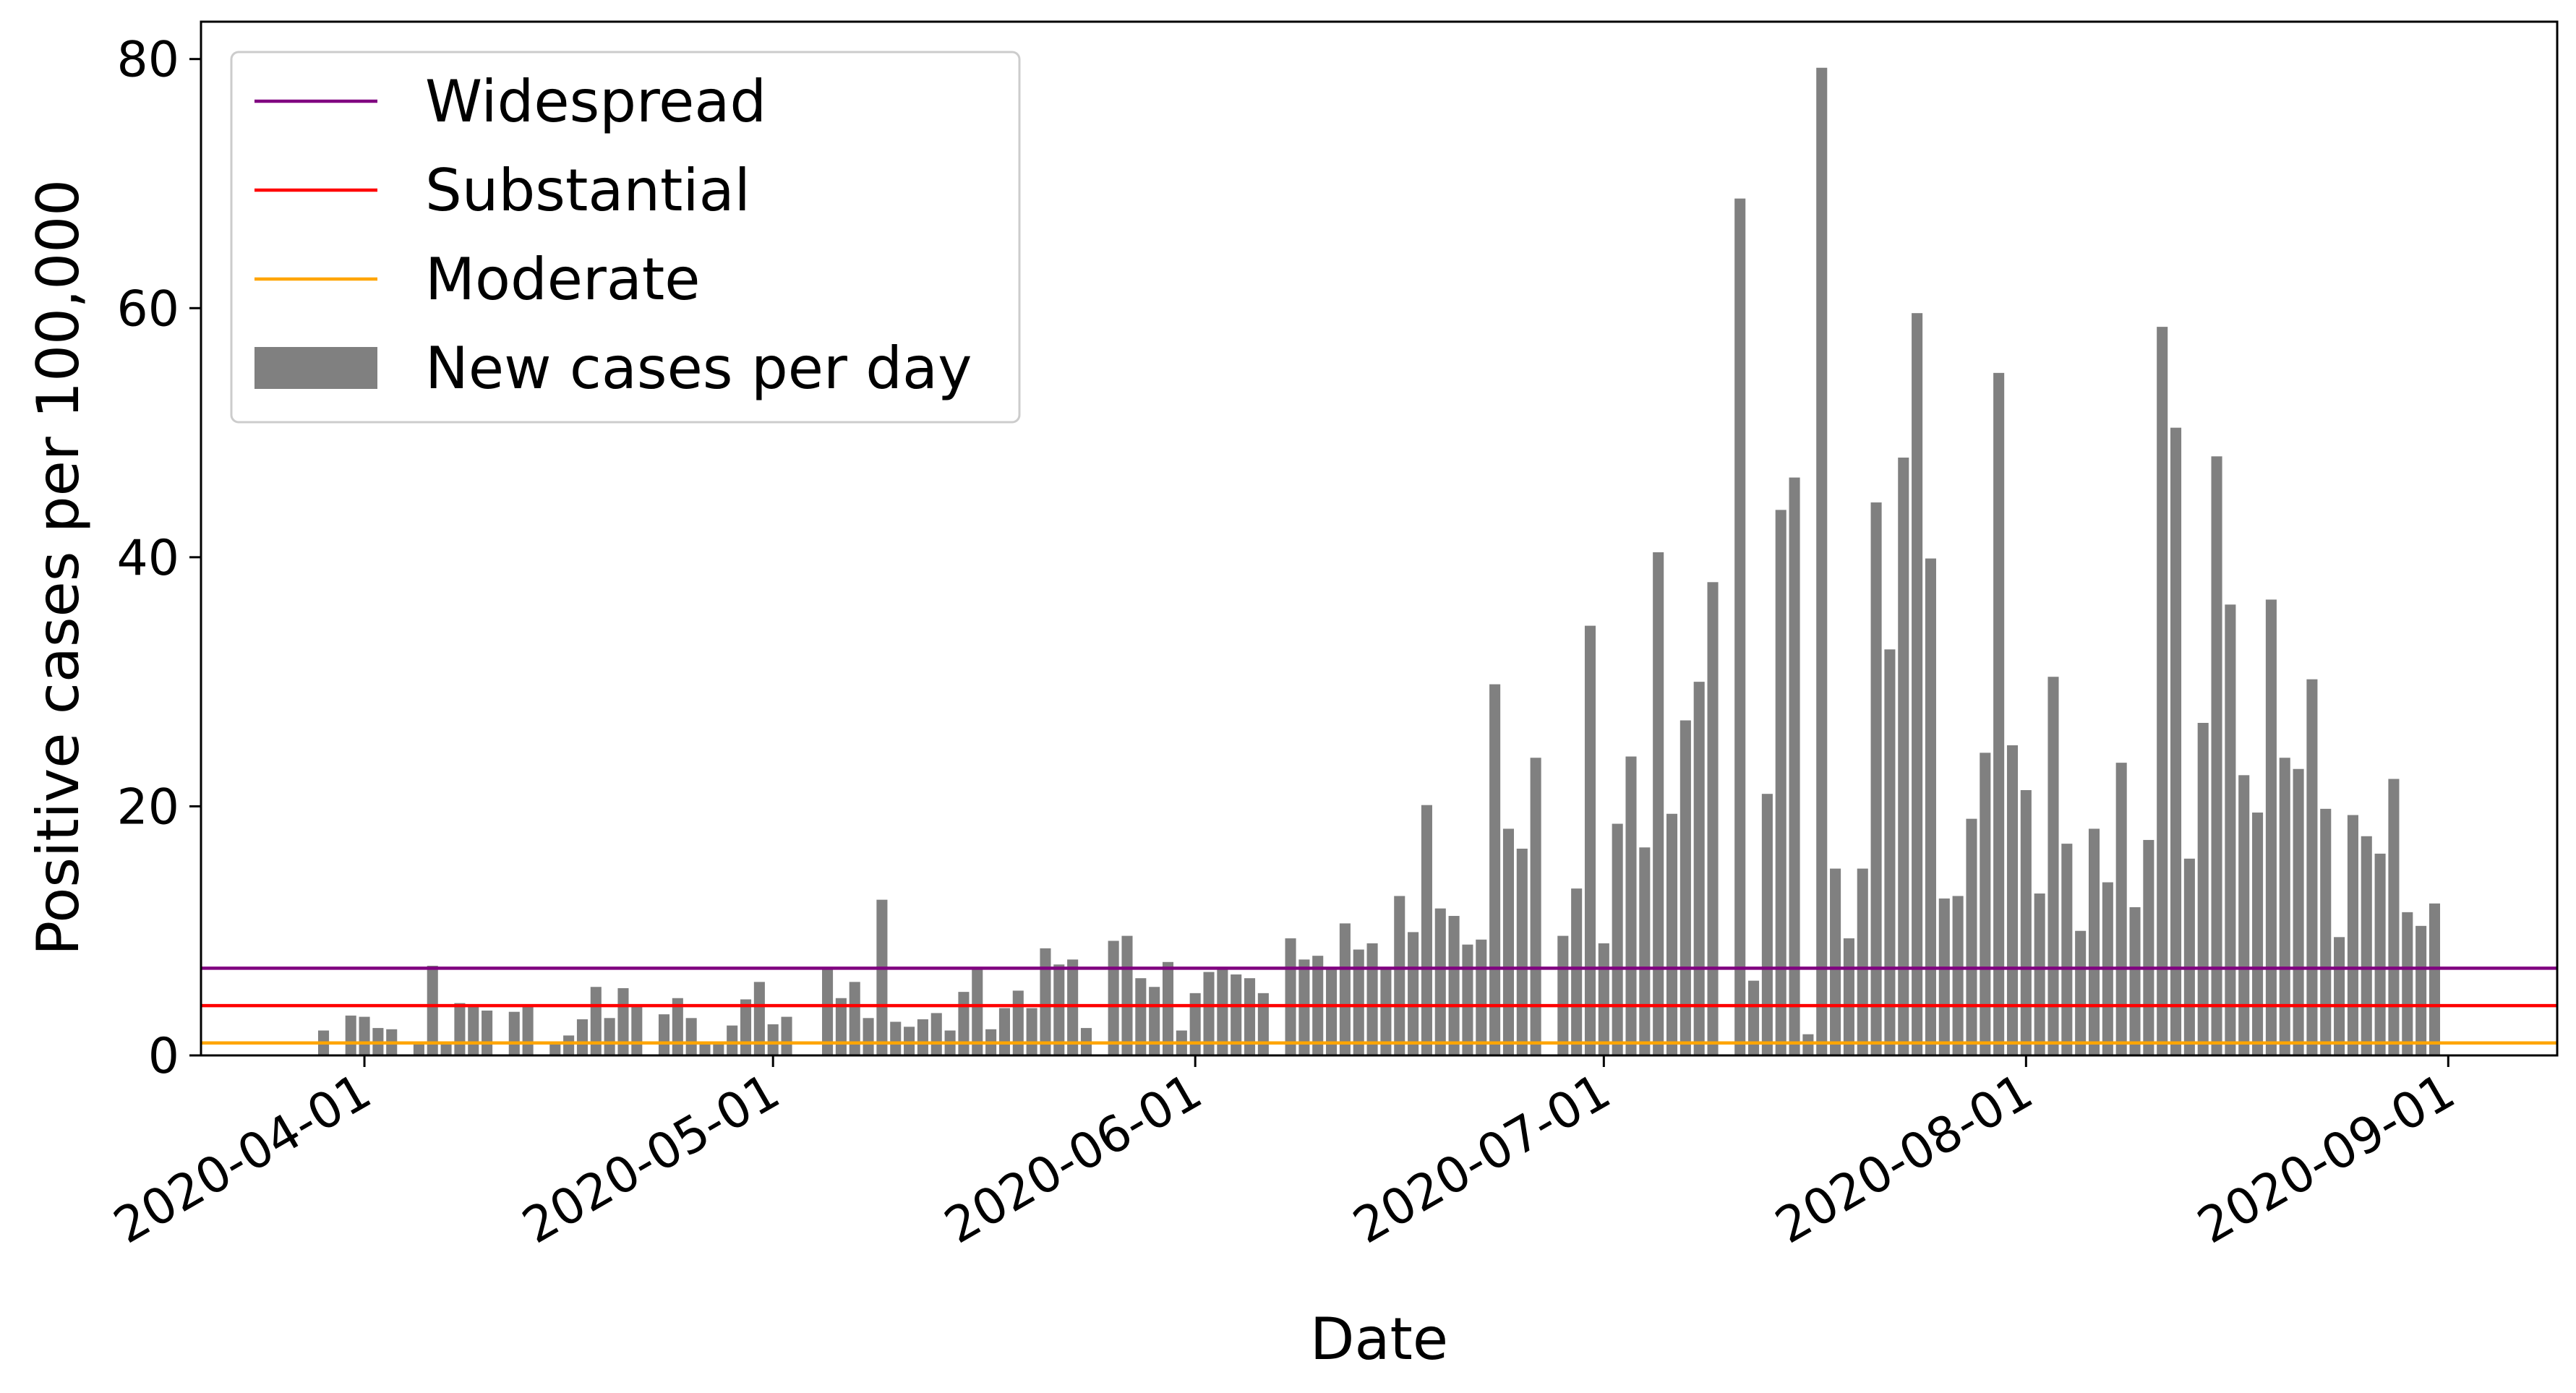 Image resolution: width=2576 pixels, height=1393 pixels. I want to click on y-axis: 0 20 40 60 80, so click(158, 558).